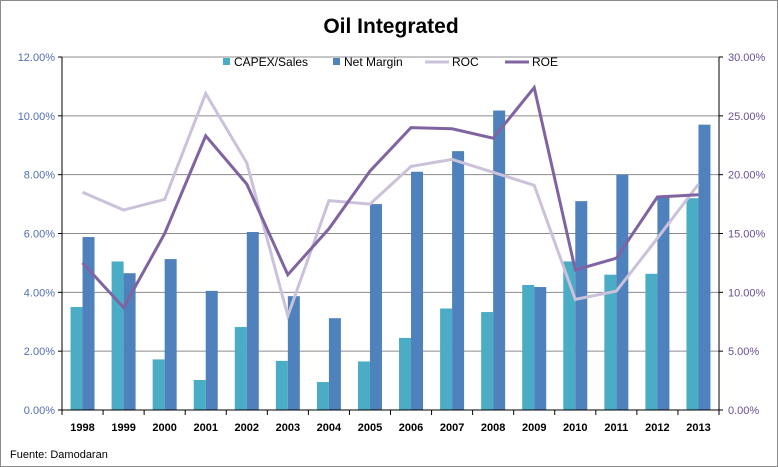  What do you see at coordinates (334, 364) in the screenshot?
I see `bar-net-margin-2004` at bounding box center [334, 364].